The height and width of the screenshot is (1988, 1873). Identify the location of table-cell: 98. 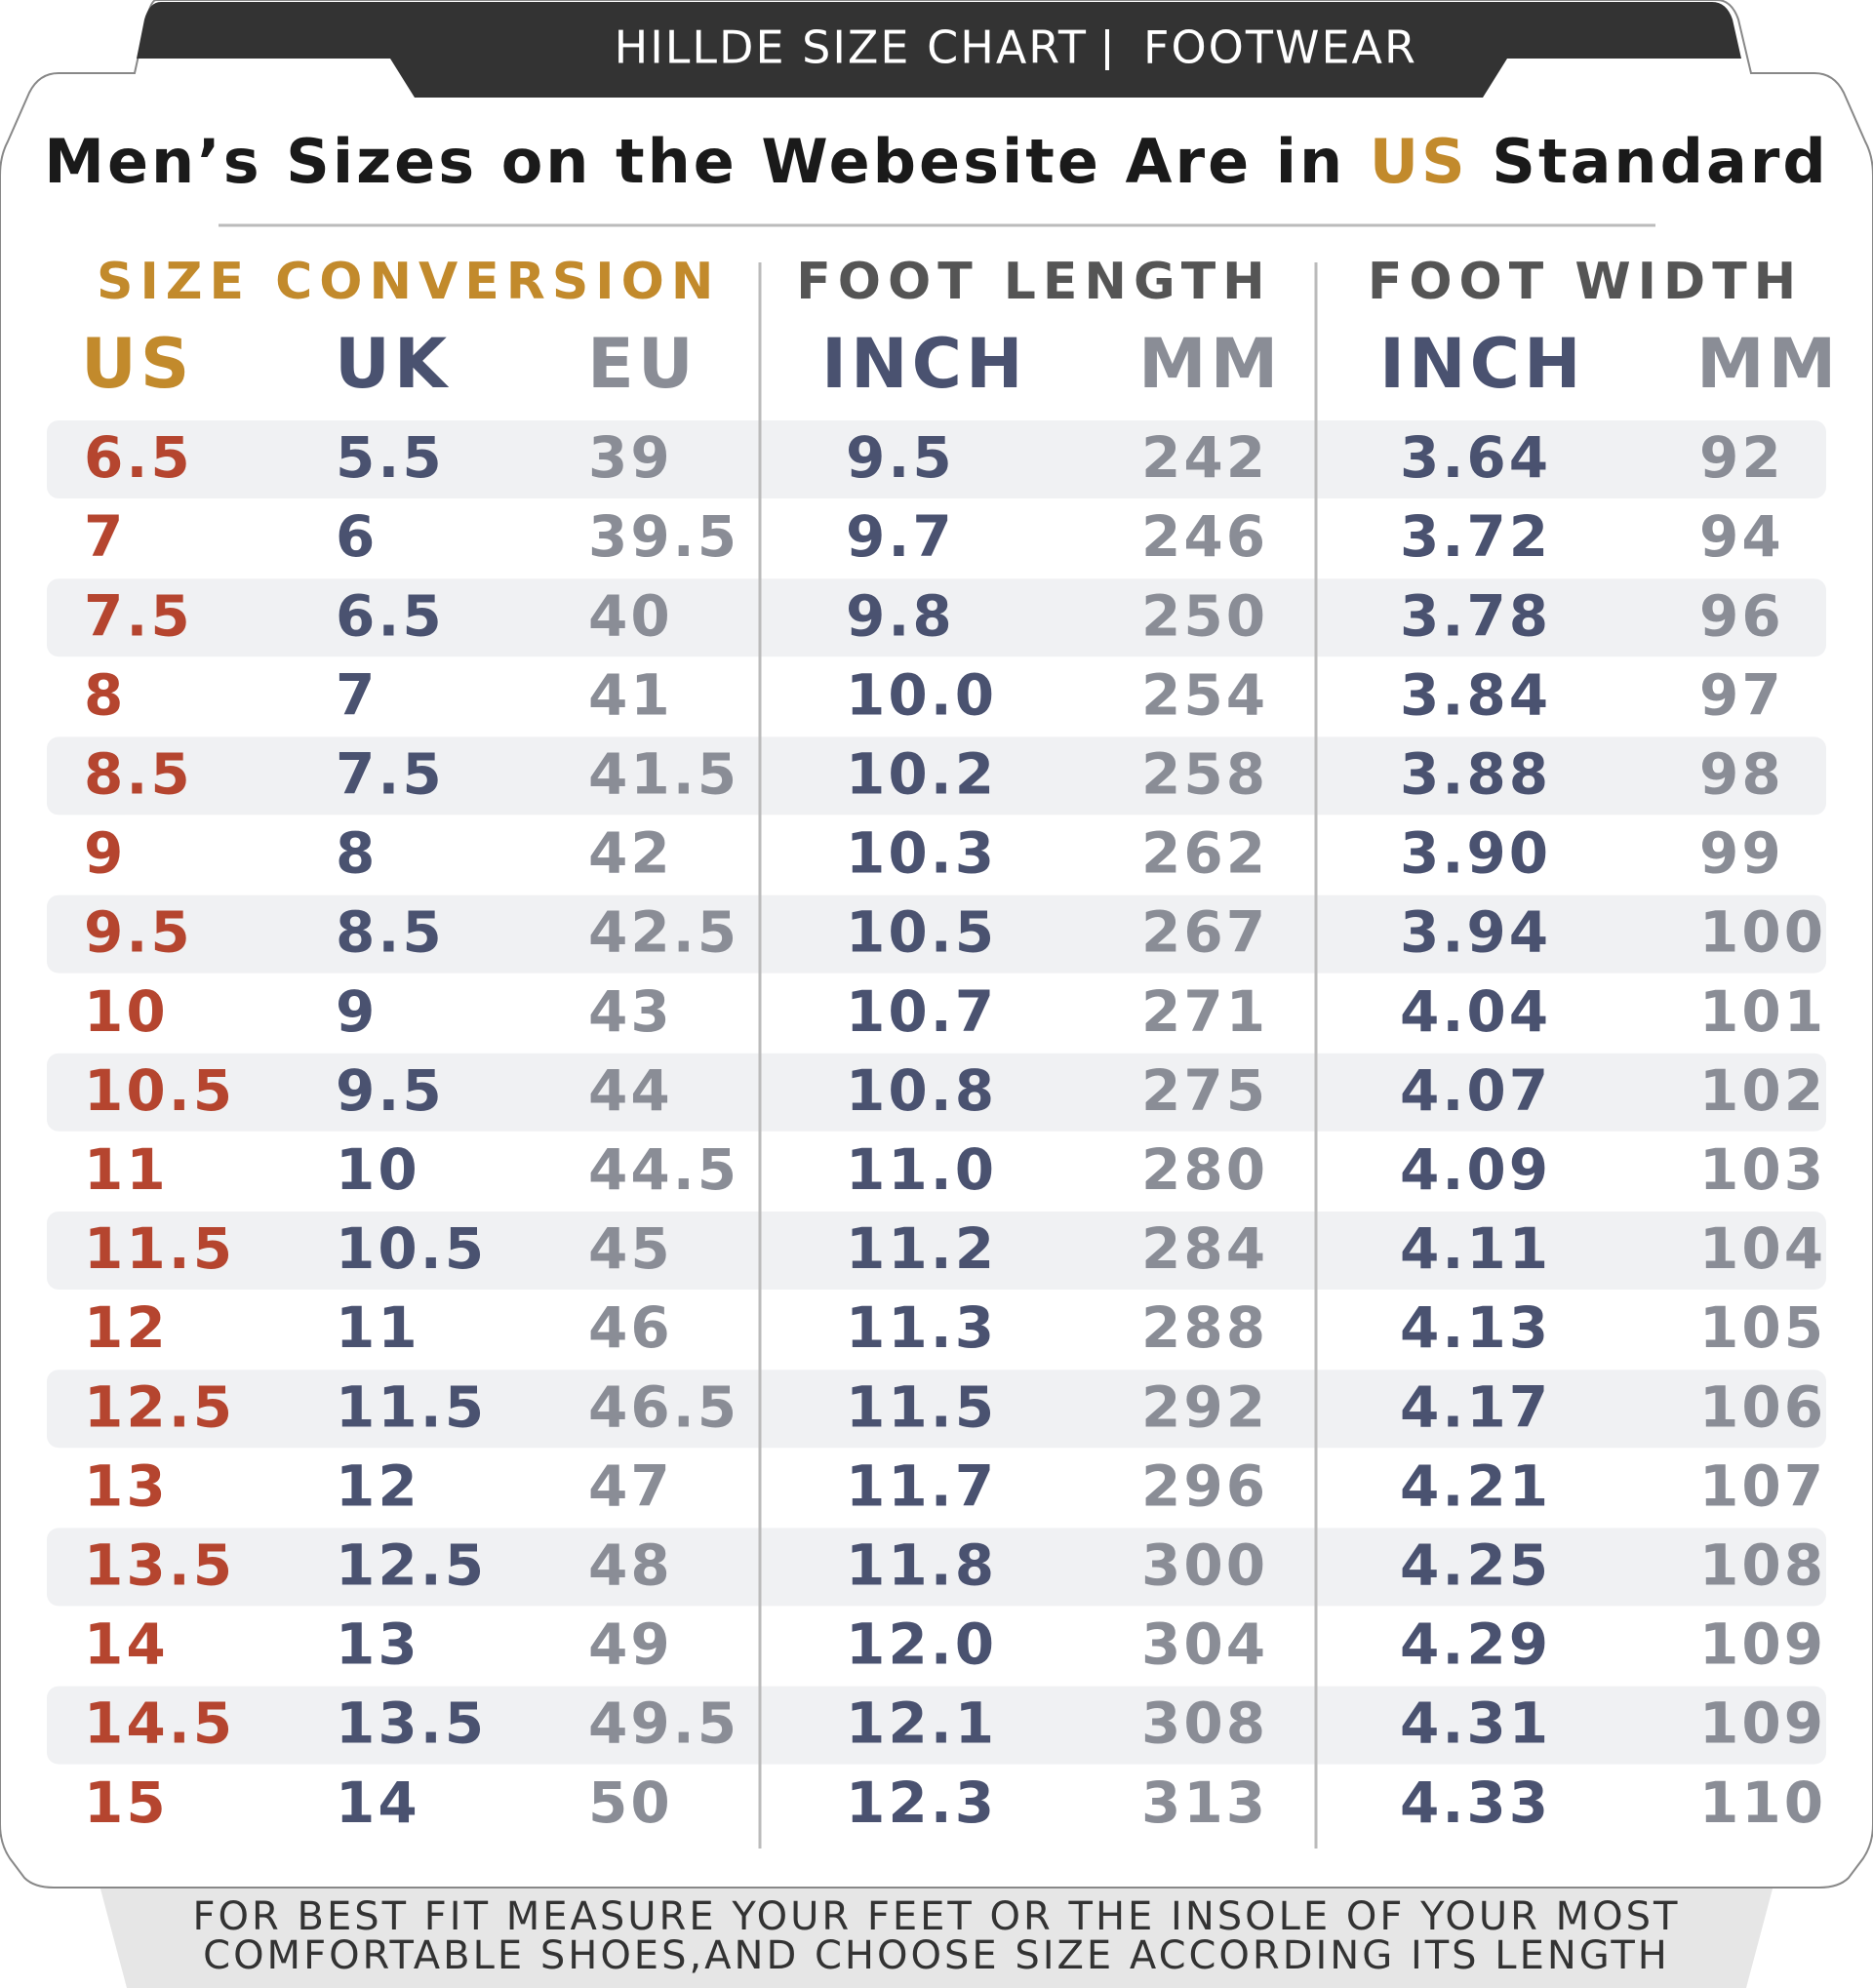
(1741, 774).